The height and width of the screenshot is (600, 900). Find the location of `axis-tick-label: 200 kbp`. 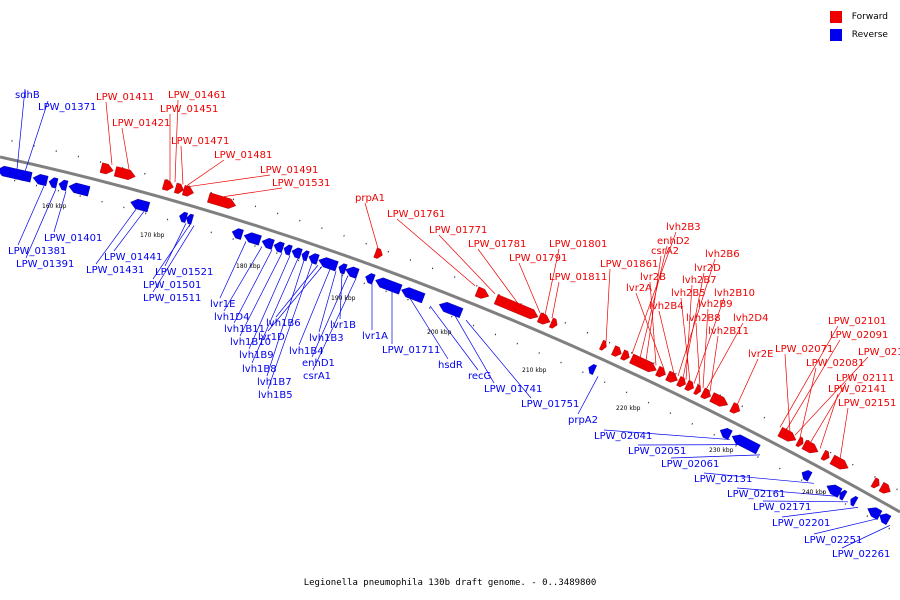

axis-tick-label: 200 kbp is located at coordinates (439, 332).